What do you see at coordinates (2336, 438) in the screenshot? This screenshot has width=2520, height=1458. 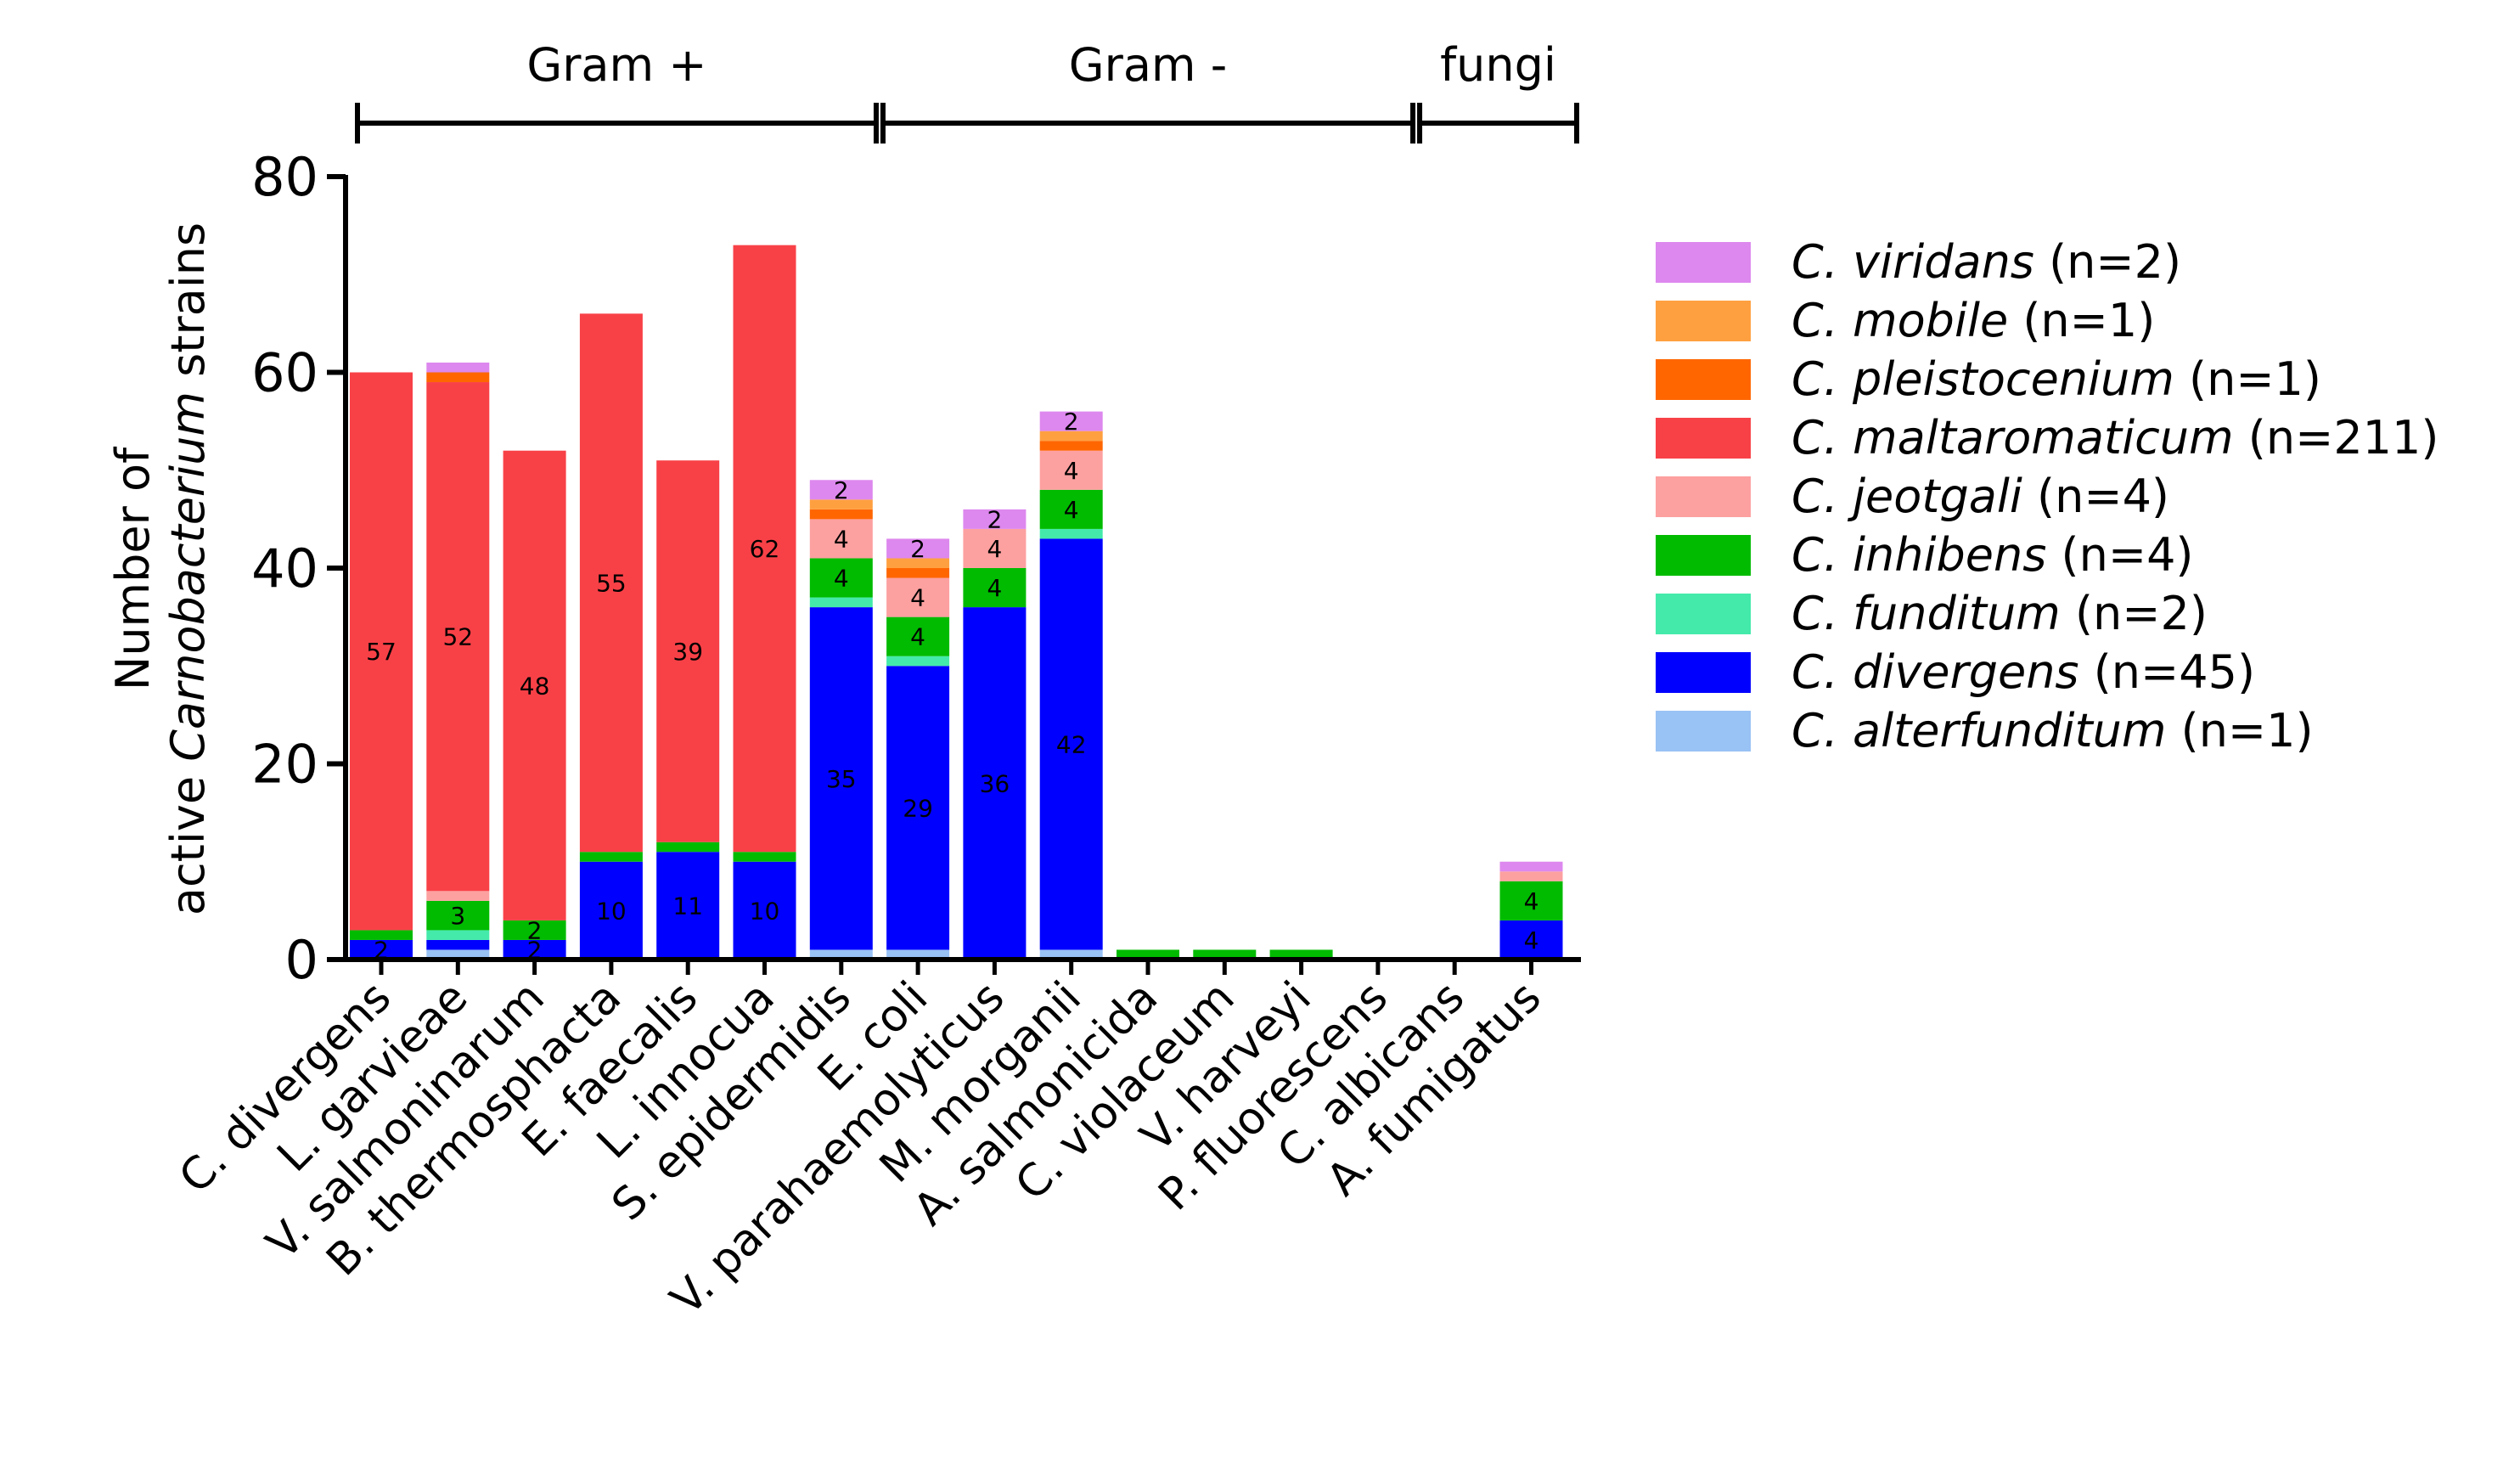 I see `legend-count: (n=211)` at bounding box center [2336, 438].